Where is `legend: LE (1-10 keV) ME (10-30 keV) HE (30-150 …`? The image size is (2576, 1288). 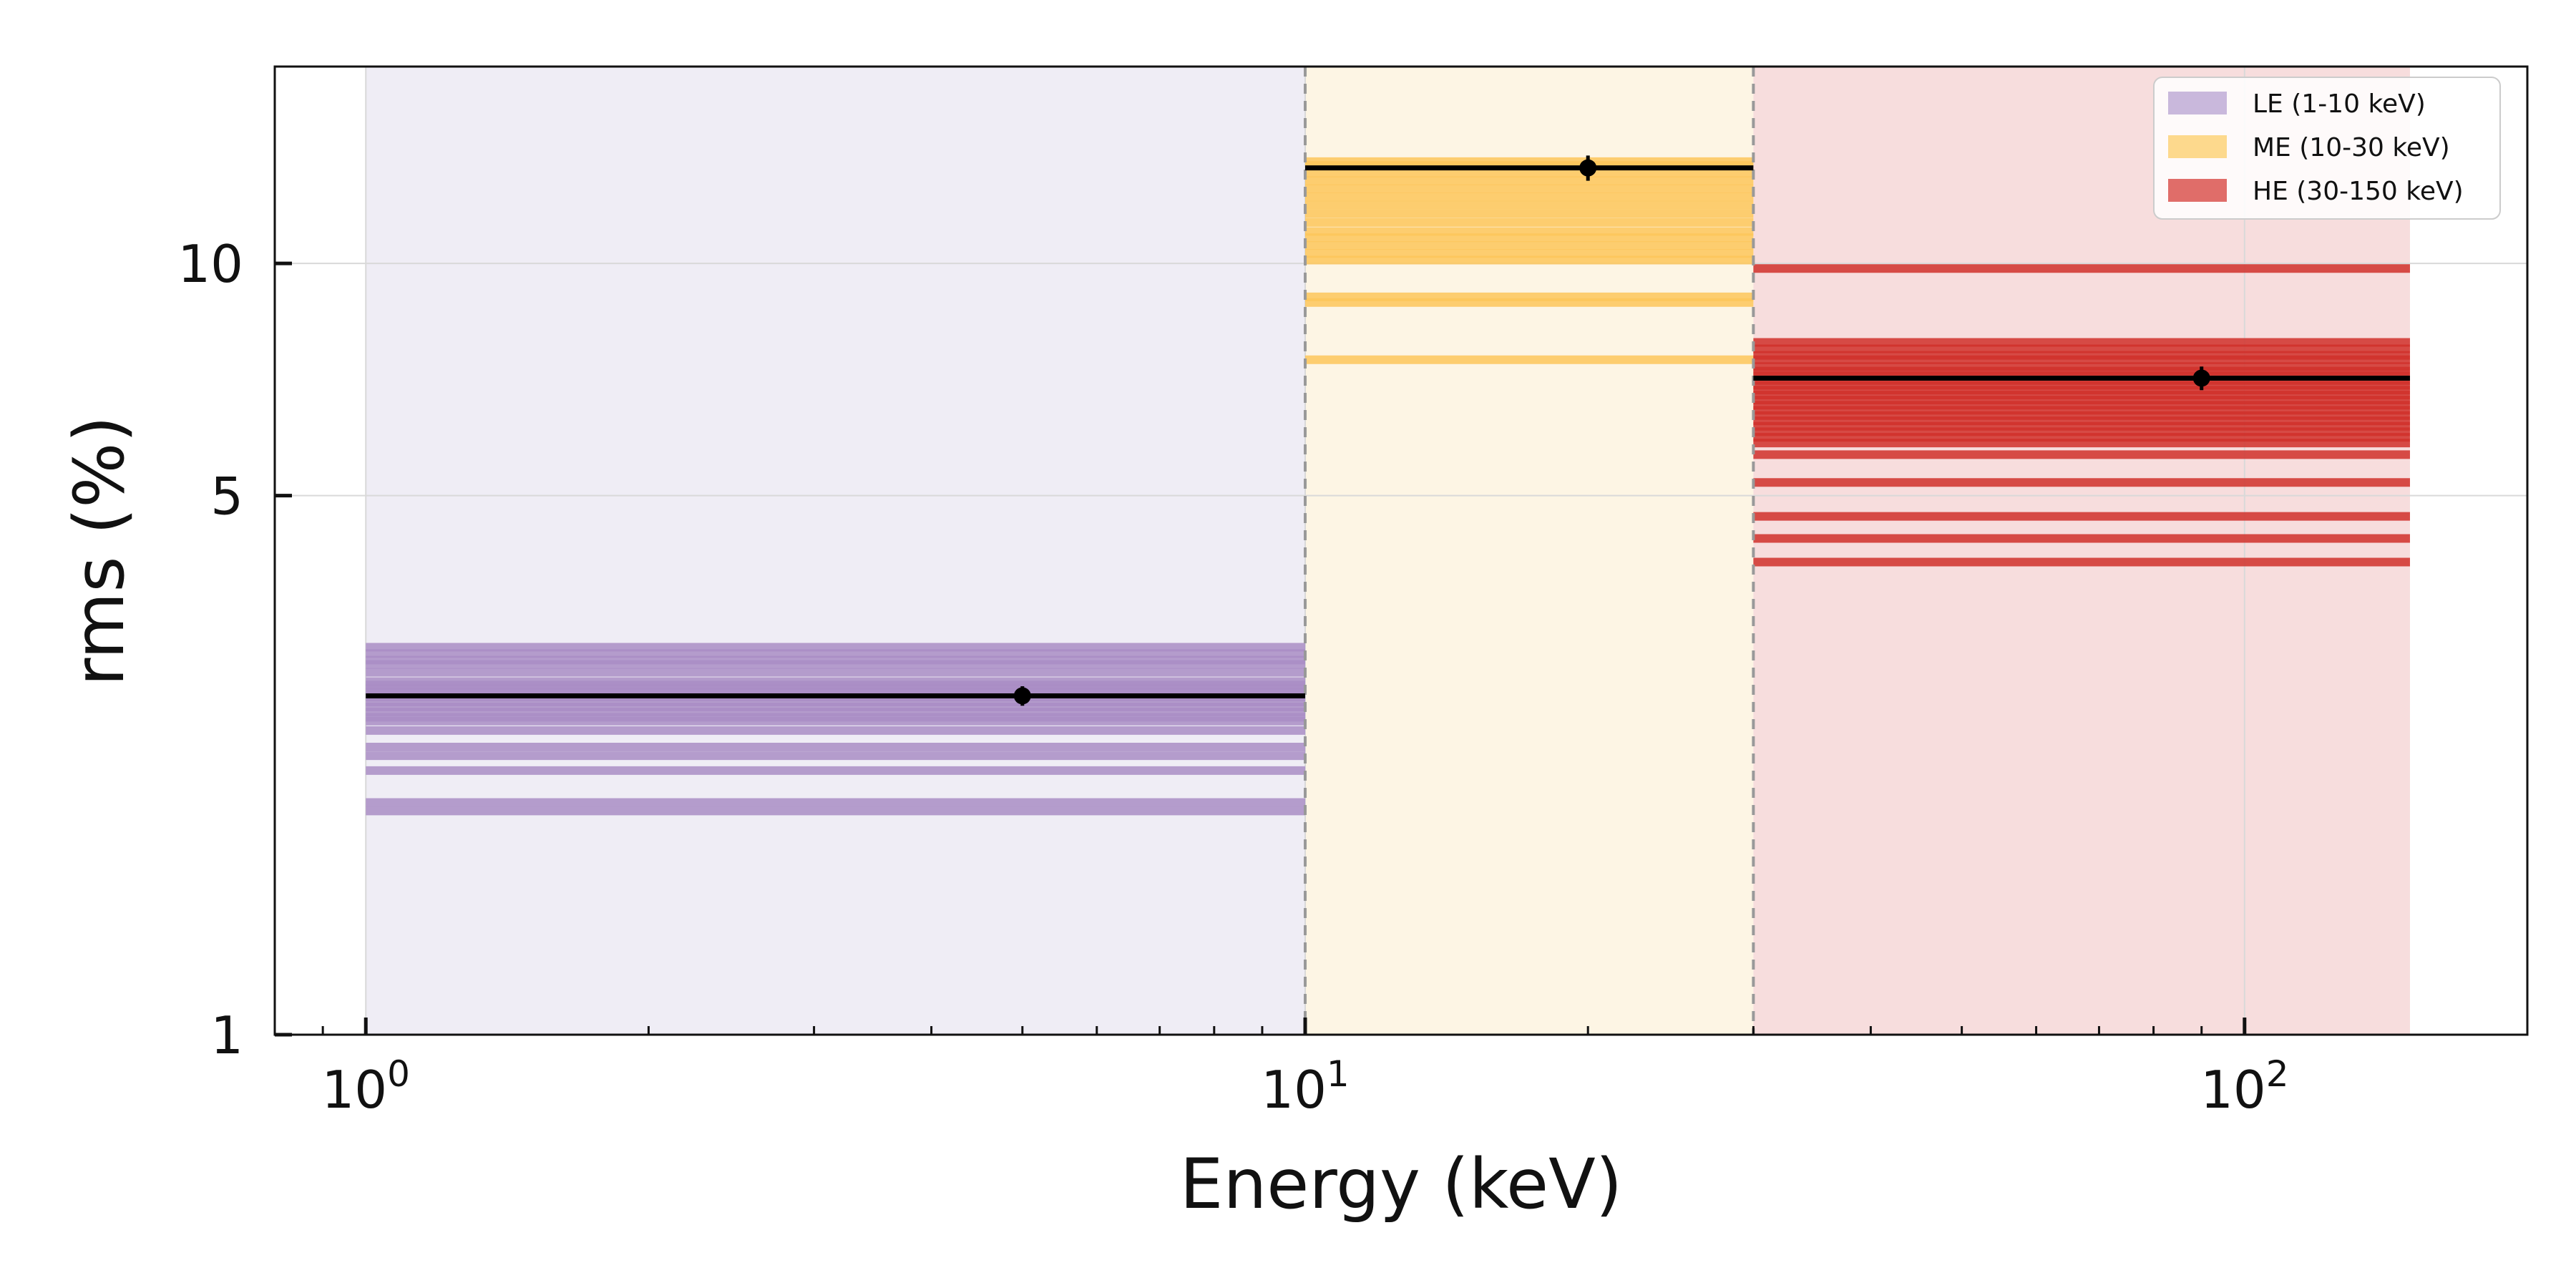 legend: LE (1-10 keV) ME (10-30 keV) HE (30-150 … is located at coordinates (2327, 148).